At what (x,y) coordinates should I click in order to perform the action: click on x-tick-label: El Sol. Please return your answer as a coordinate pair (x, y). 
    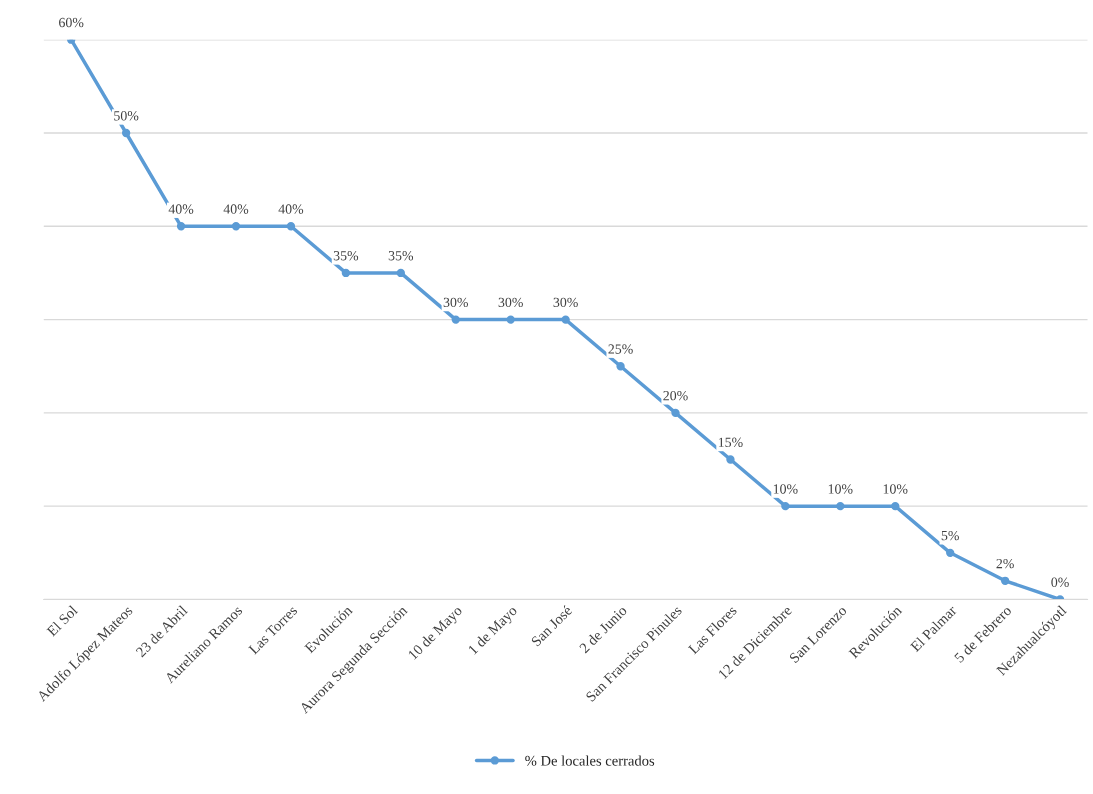
    Looking at the image, I should click on (62, 620).